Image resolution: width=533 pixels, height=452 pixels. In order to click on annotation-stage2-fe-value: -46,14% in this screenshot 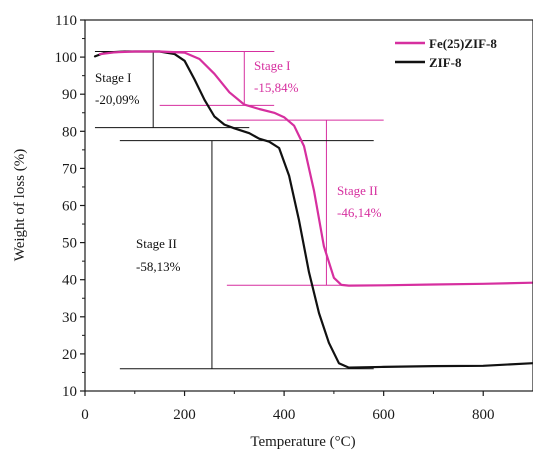, I will do `click(359, 212)`.